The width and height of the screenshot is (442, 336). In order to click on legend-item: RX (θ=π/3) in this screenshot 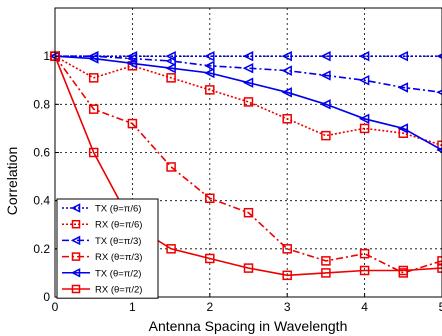, I will do `click(102, 257)`.